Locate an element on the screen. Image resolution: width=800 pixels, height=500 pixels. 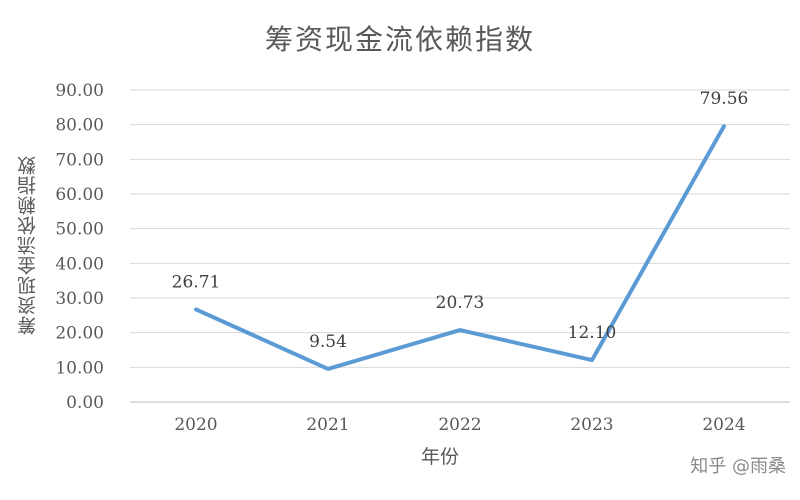
data-label: 26.71 is located at coordinates (196, 282).